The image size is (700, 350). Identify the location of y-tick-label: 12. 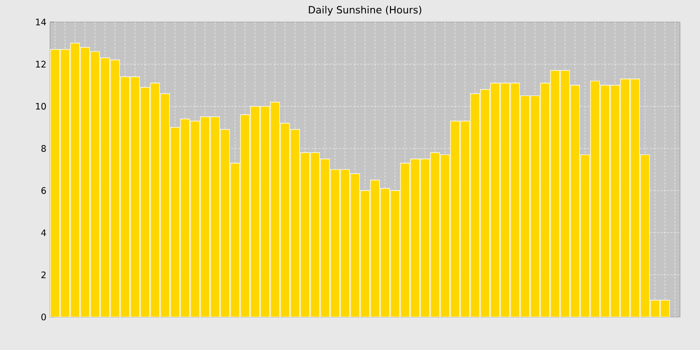
(41, 64).